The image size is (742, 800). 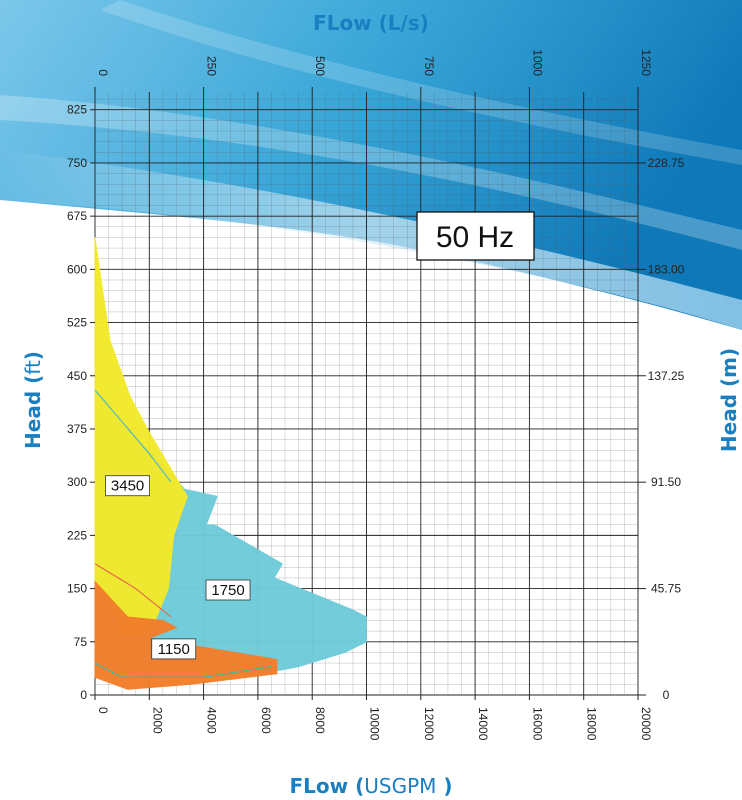 What do you see at coordinates (666, 269) in the screenshot?
I see `y-right-tick-label: 183.00` at bounding box center [666, 269].